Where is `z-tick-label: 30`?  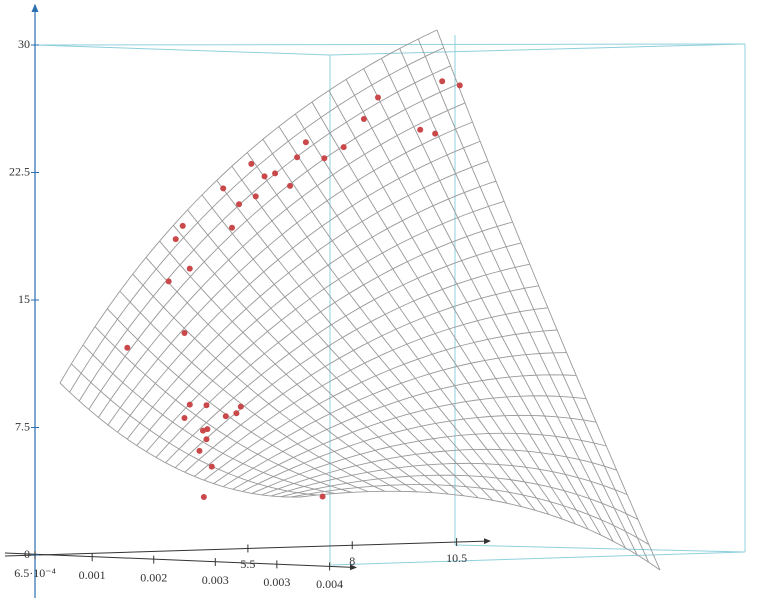 z-tick-label: 30 is located at coordinates (24, 44).